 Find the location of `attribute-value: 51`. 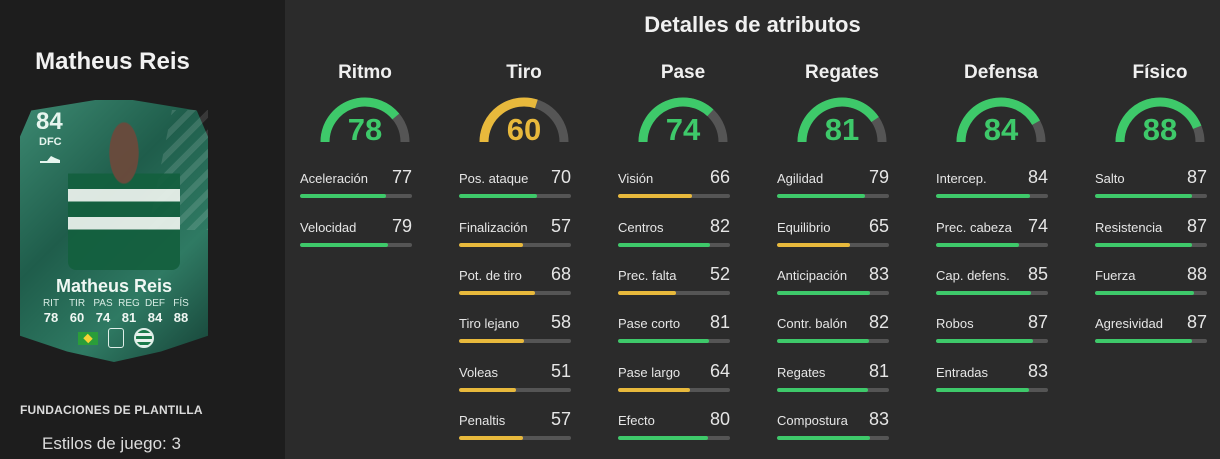

attribute-value: 51 is located at coordinates (560, 371).